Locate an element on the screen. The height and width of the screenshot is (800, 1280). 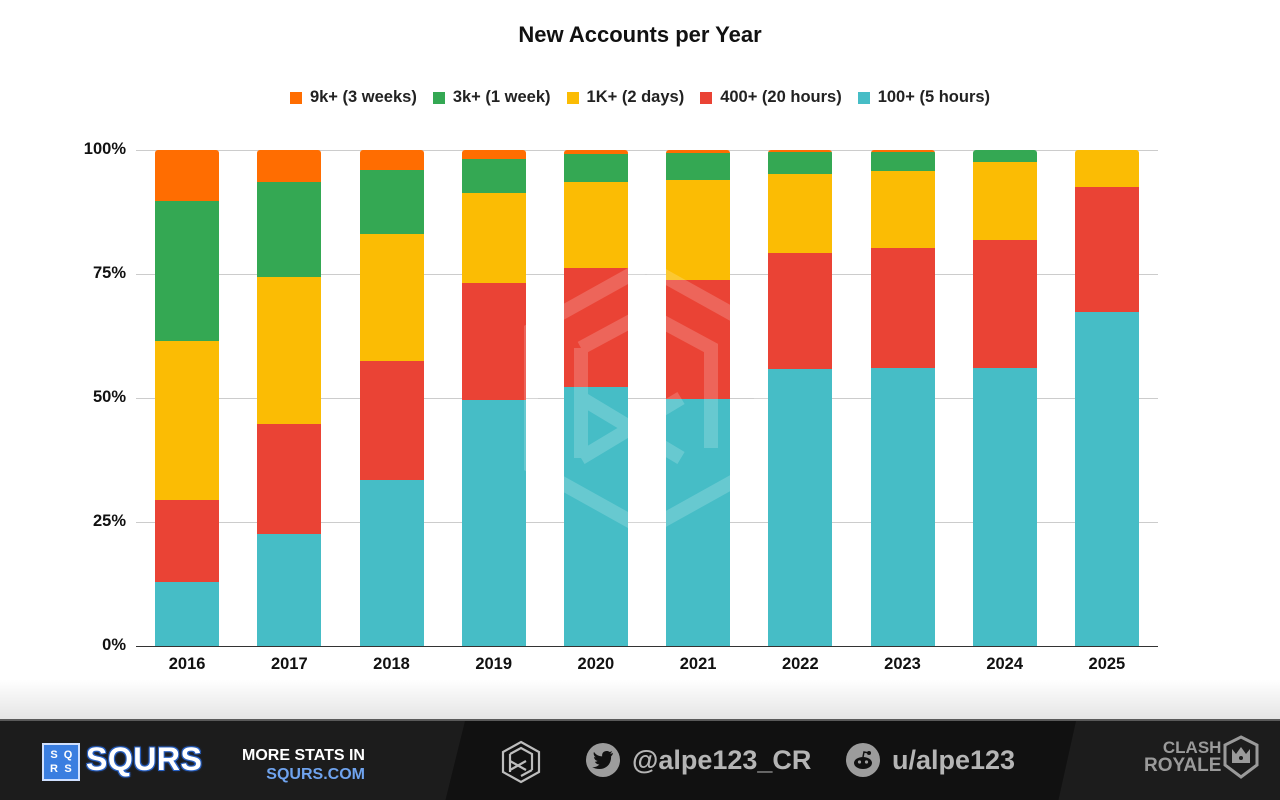
twitter-link: @alpe123_CR is located at coordinates (698, 760).